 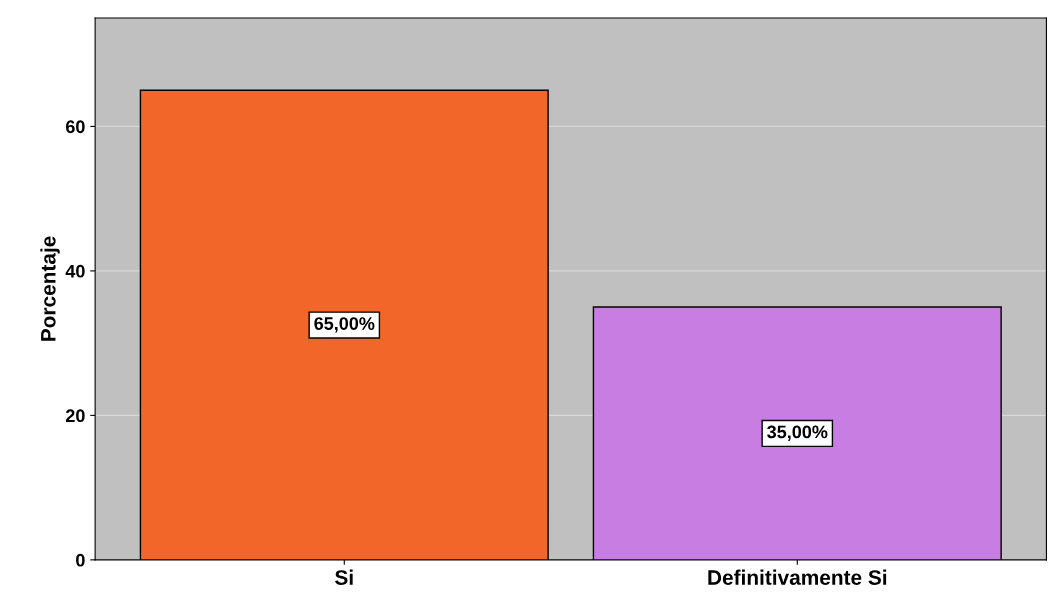 I want to click on y-tick-label: 20, so click(x=75, y=416).